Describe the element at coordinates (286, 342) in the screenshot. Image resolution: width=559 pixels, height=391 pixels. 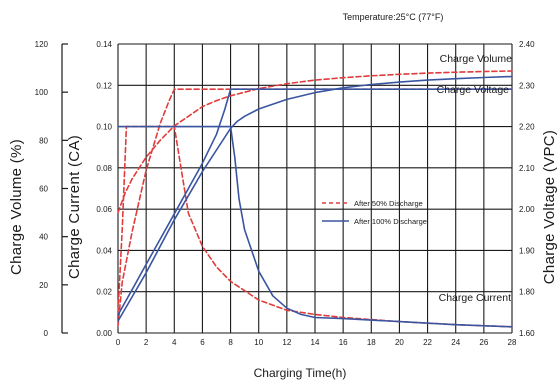
I see `x-tick-label: 12` at that location.